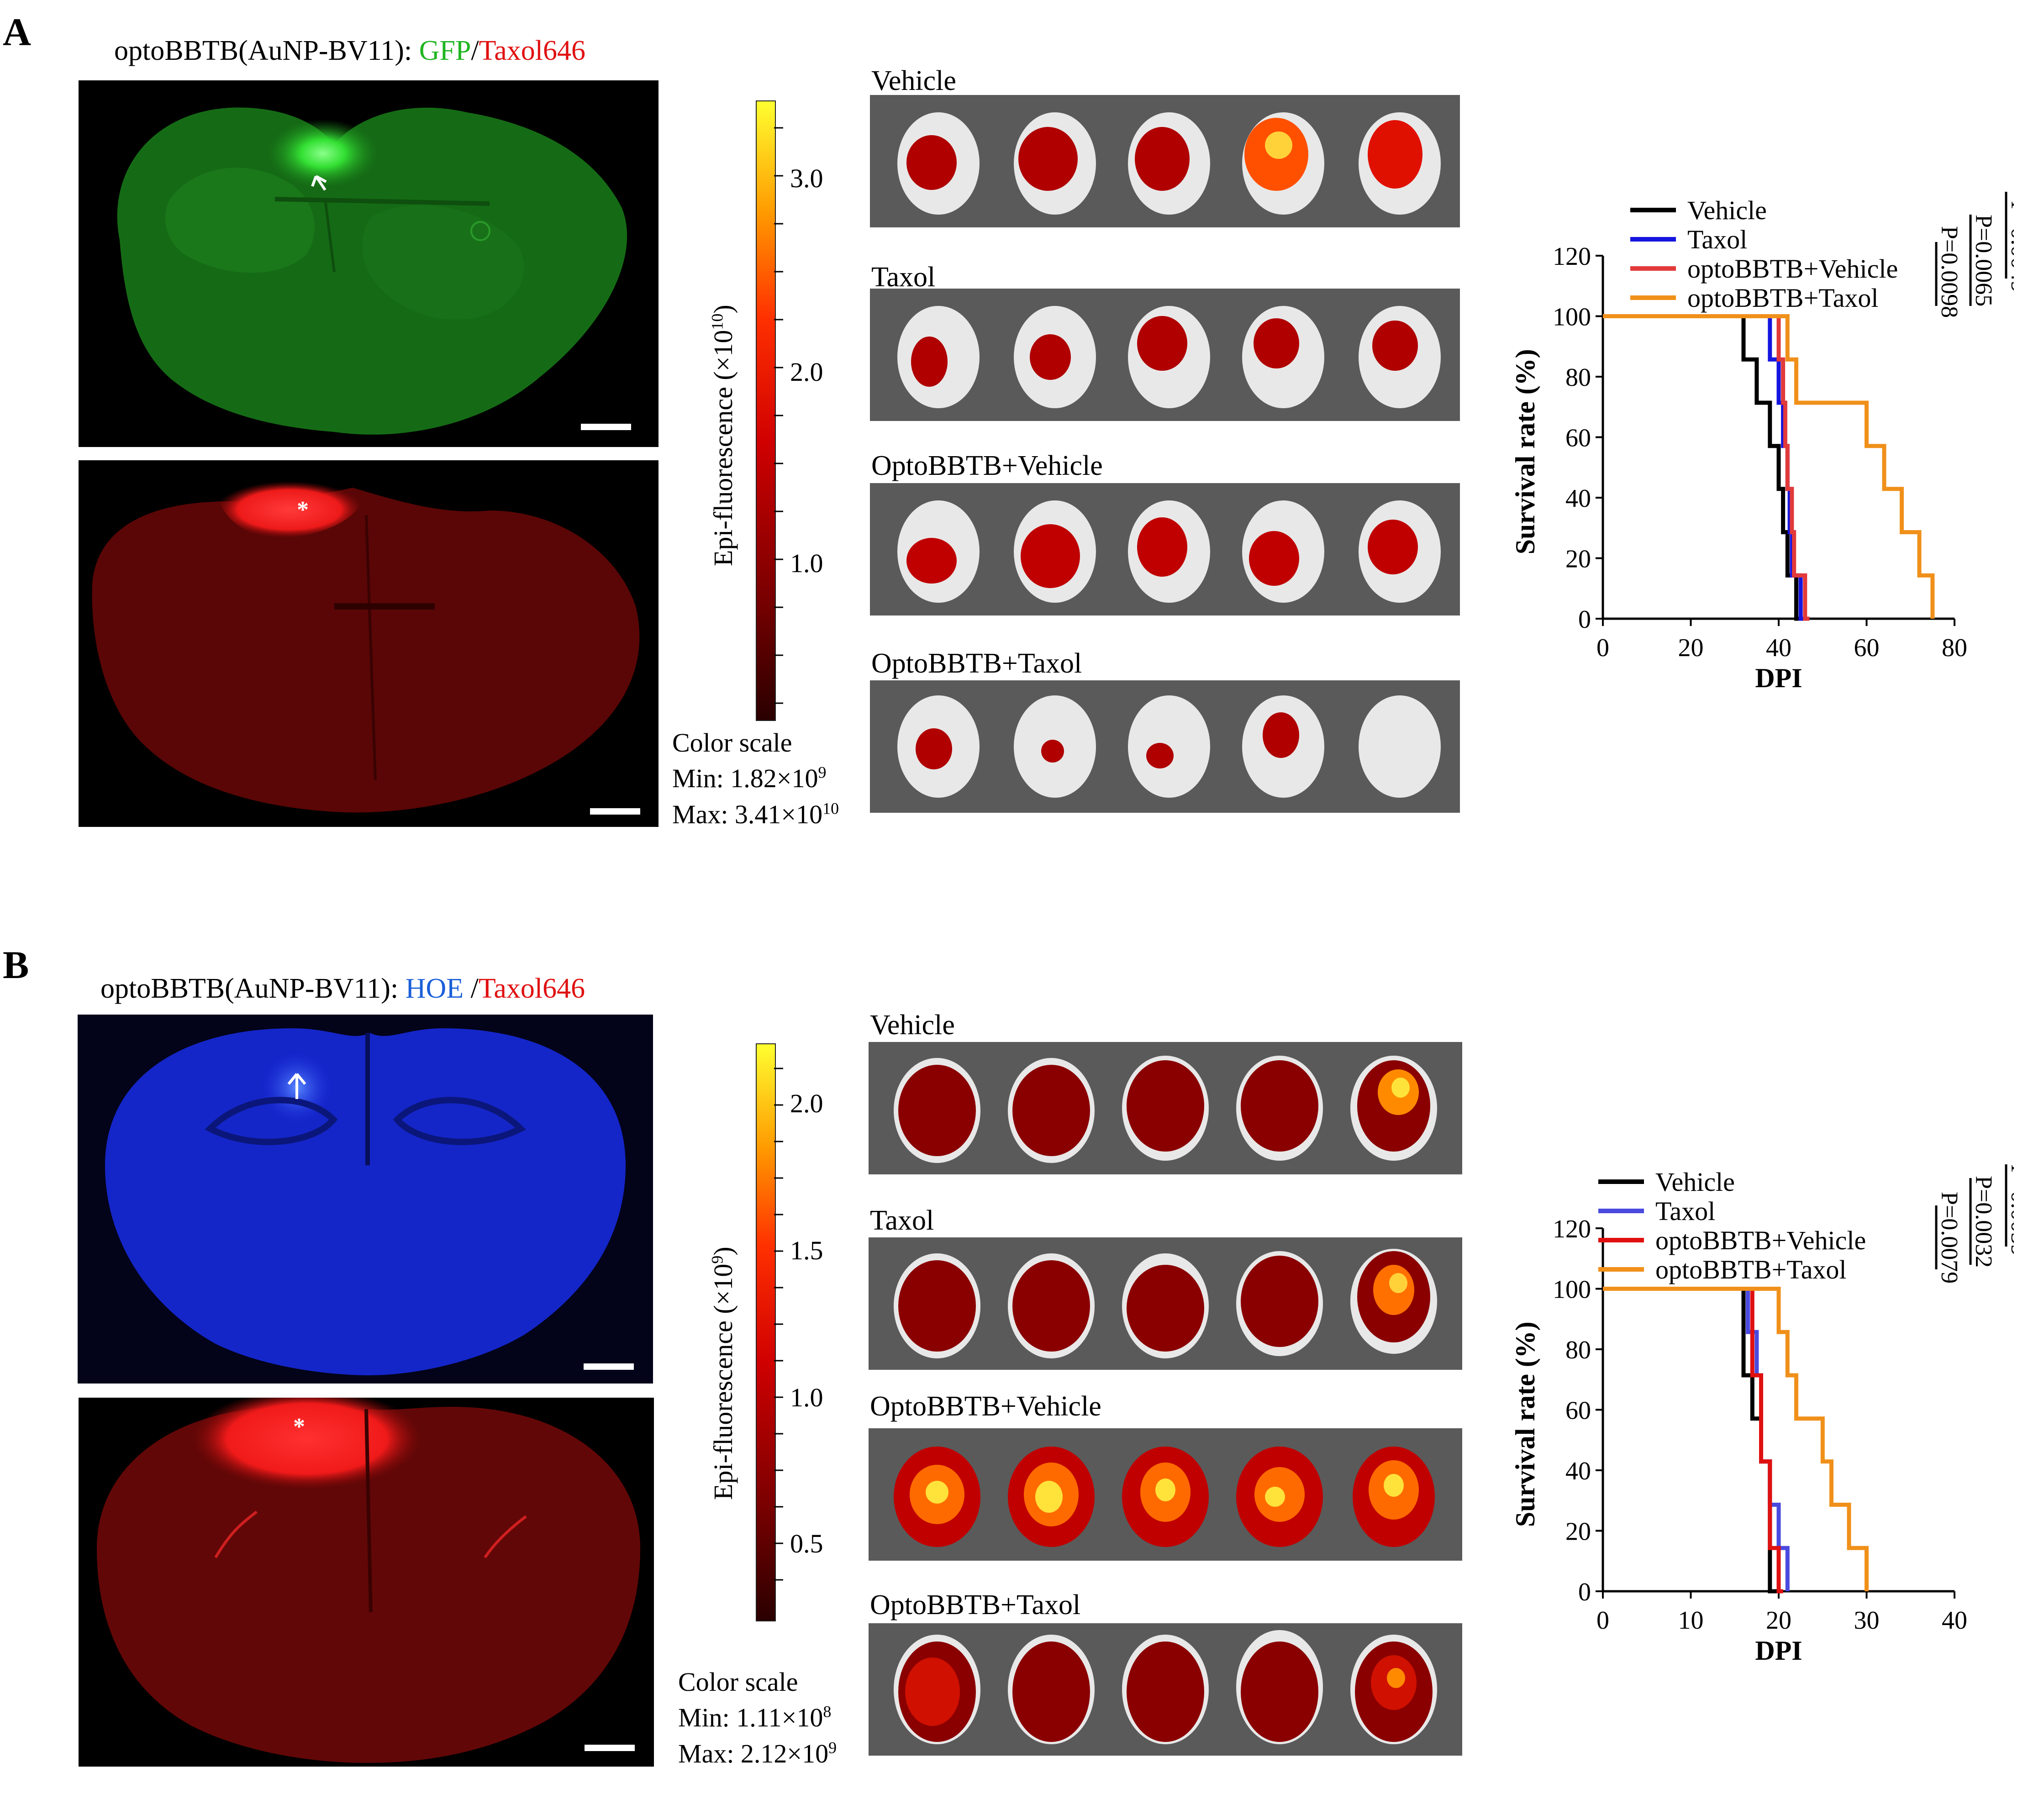 This screenshot has width=2044, height=1794. What do you see at coordinates (747, 814) in the screenshot?
I see `max-text: Max: 3.41×10` at bounding box center [747, 814].